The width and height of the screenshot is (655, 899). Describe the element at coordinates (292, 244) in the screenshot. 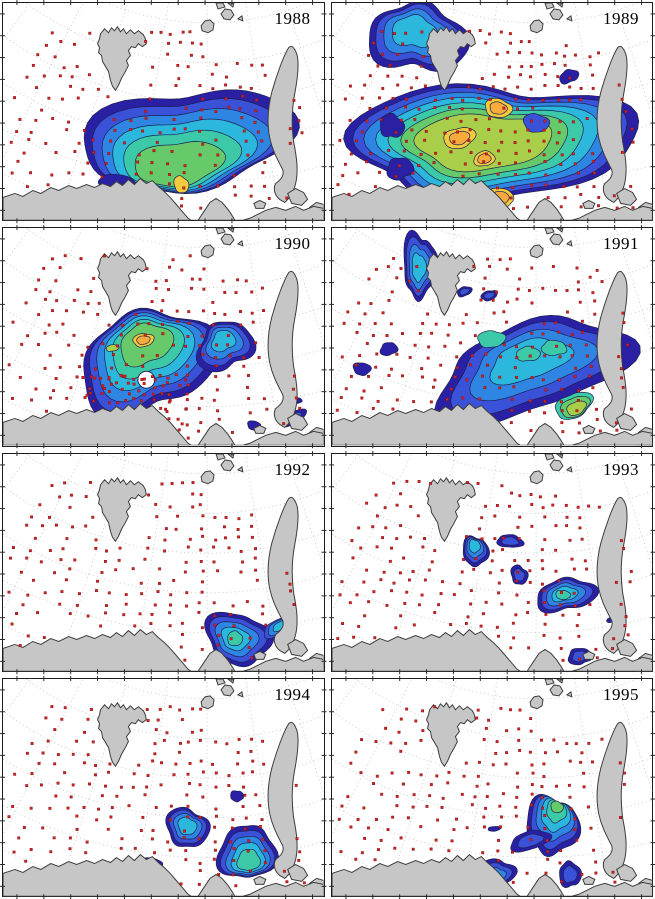

I see `year-label: 1990` at that location.